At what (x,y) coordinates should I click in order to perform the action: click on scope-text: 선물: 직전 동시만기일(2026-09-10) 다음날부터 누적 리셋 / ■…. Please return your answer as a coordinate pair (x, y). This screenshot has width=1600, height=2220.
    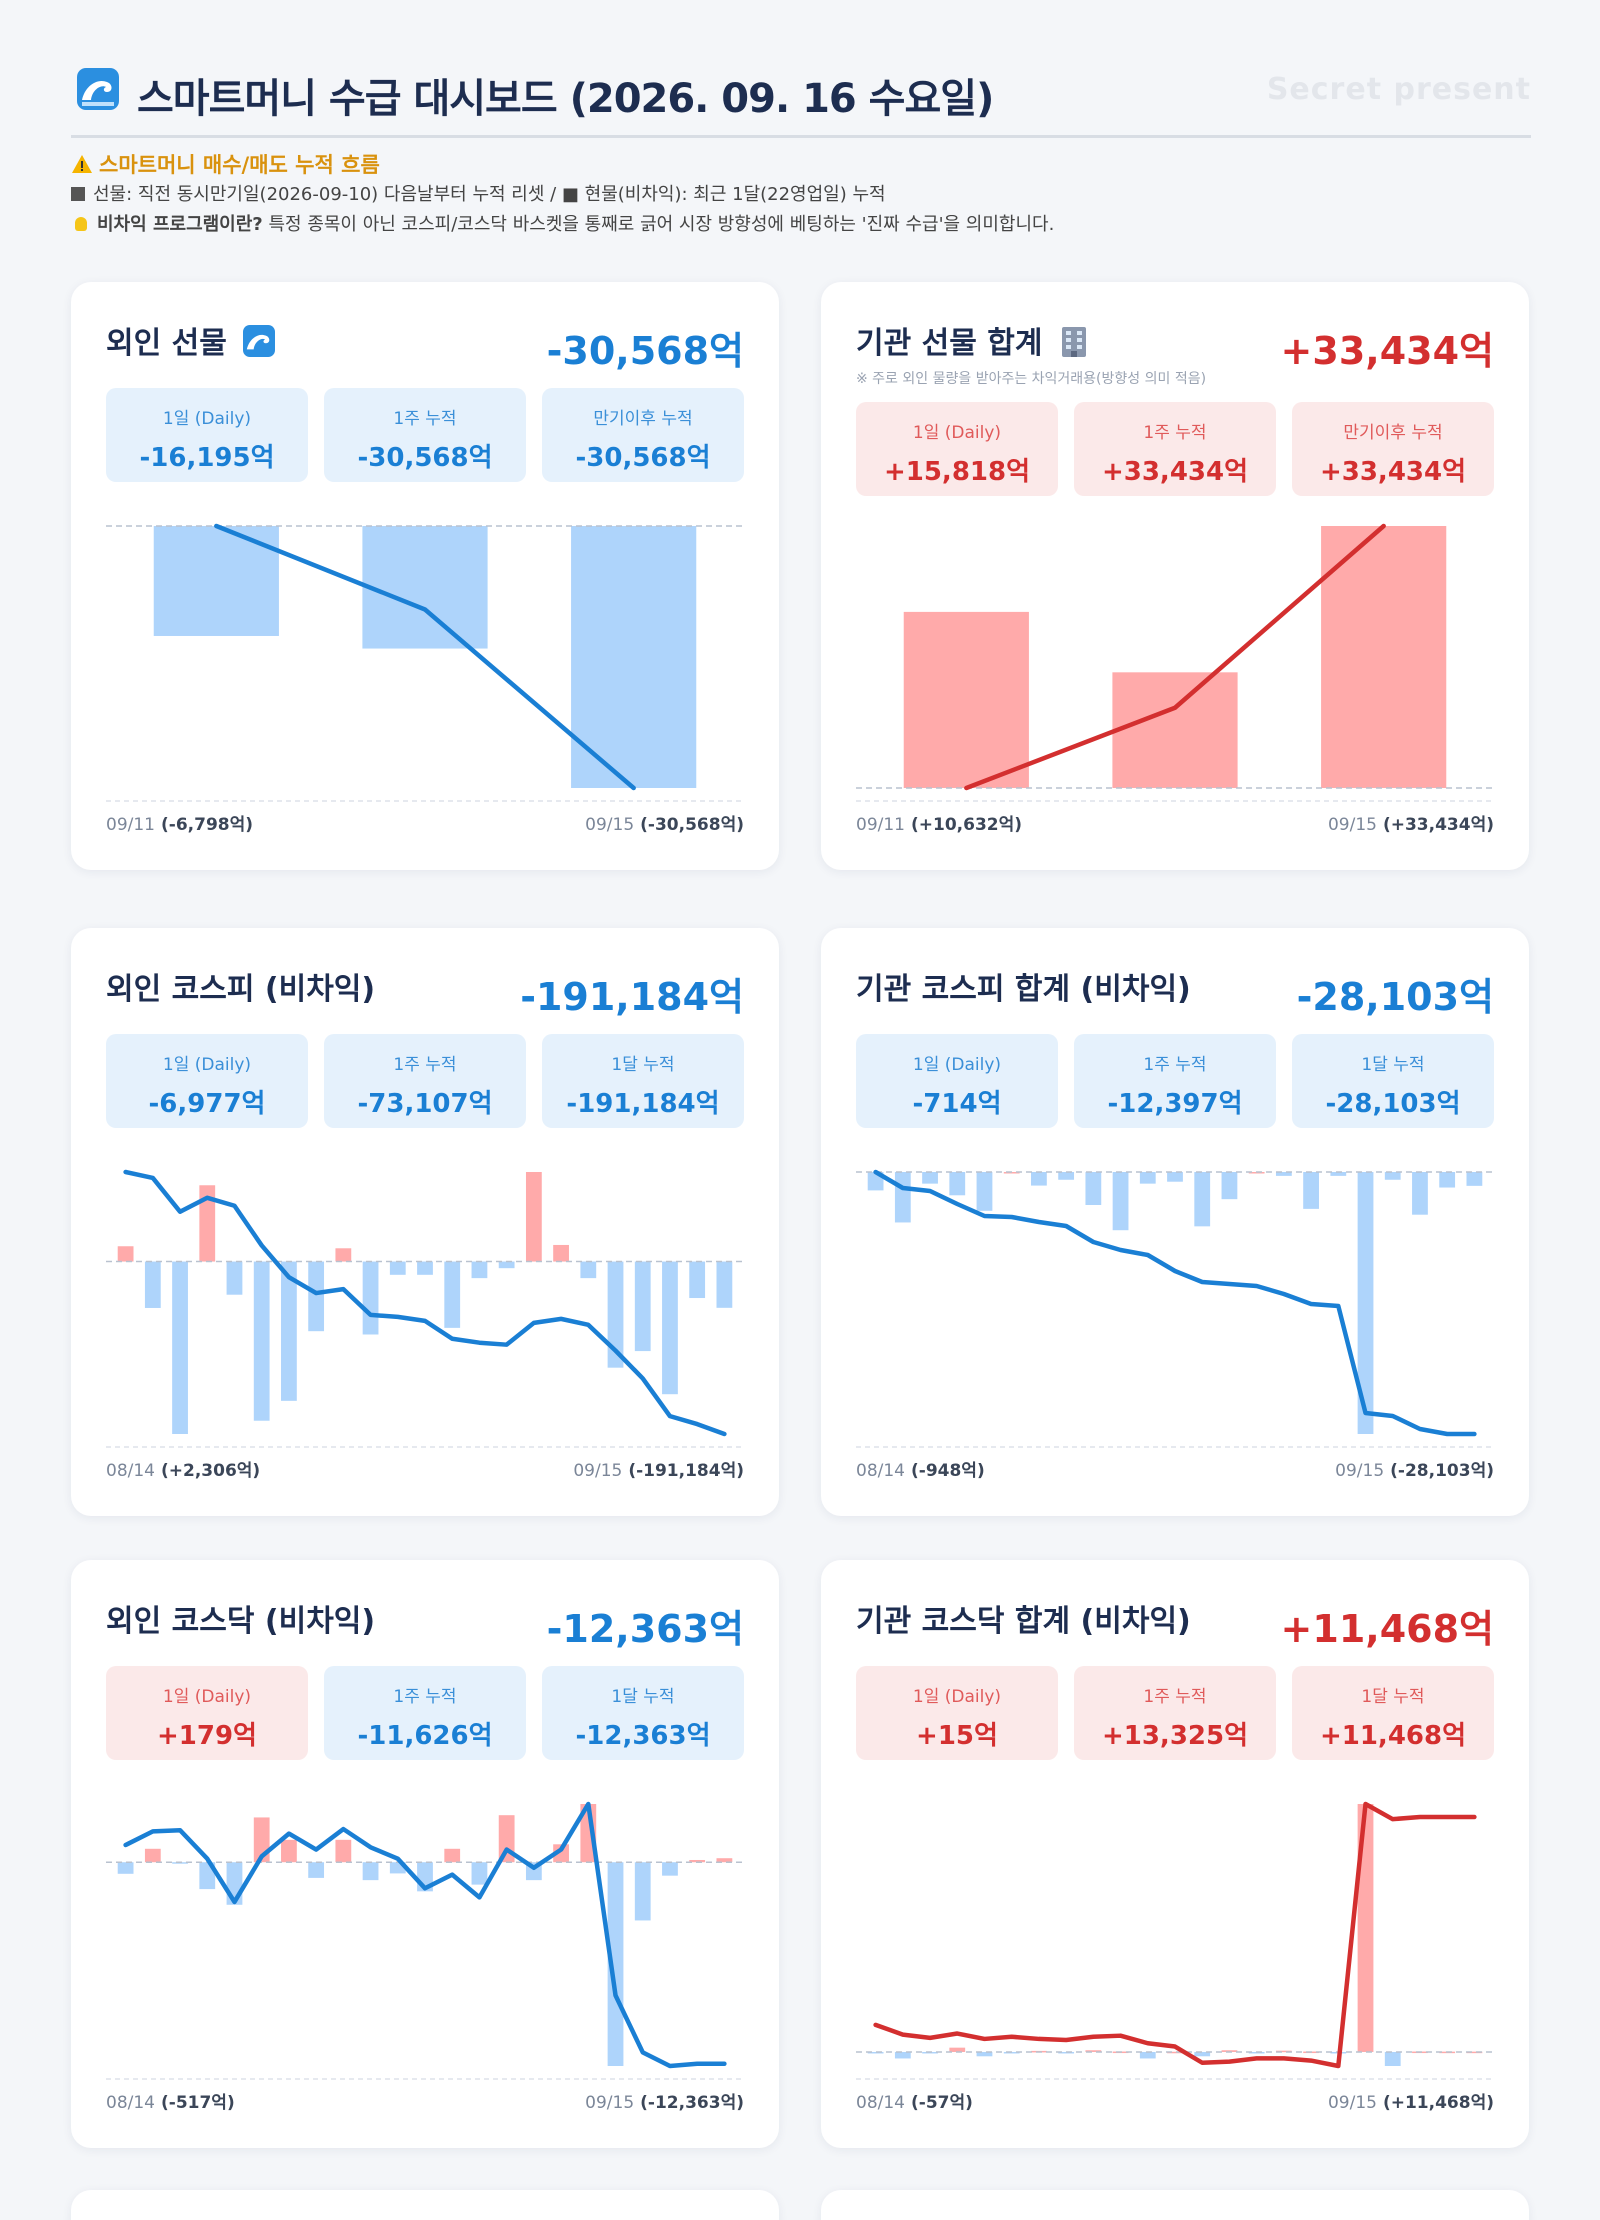
    Looking at the image, I should click on (489, 194).